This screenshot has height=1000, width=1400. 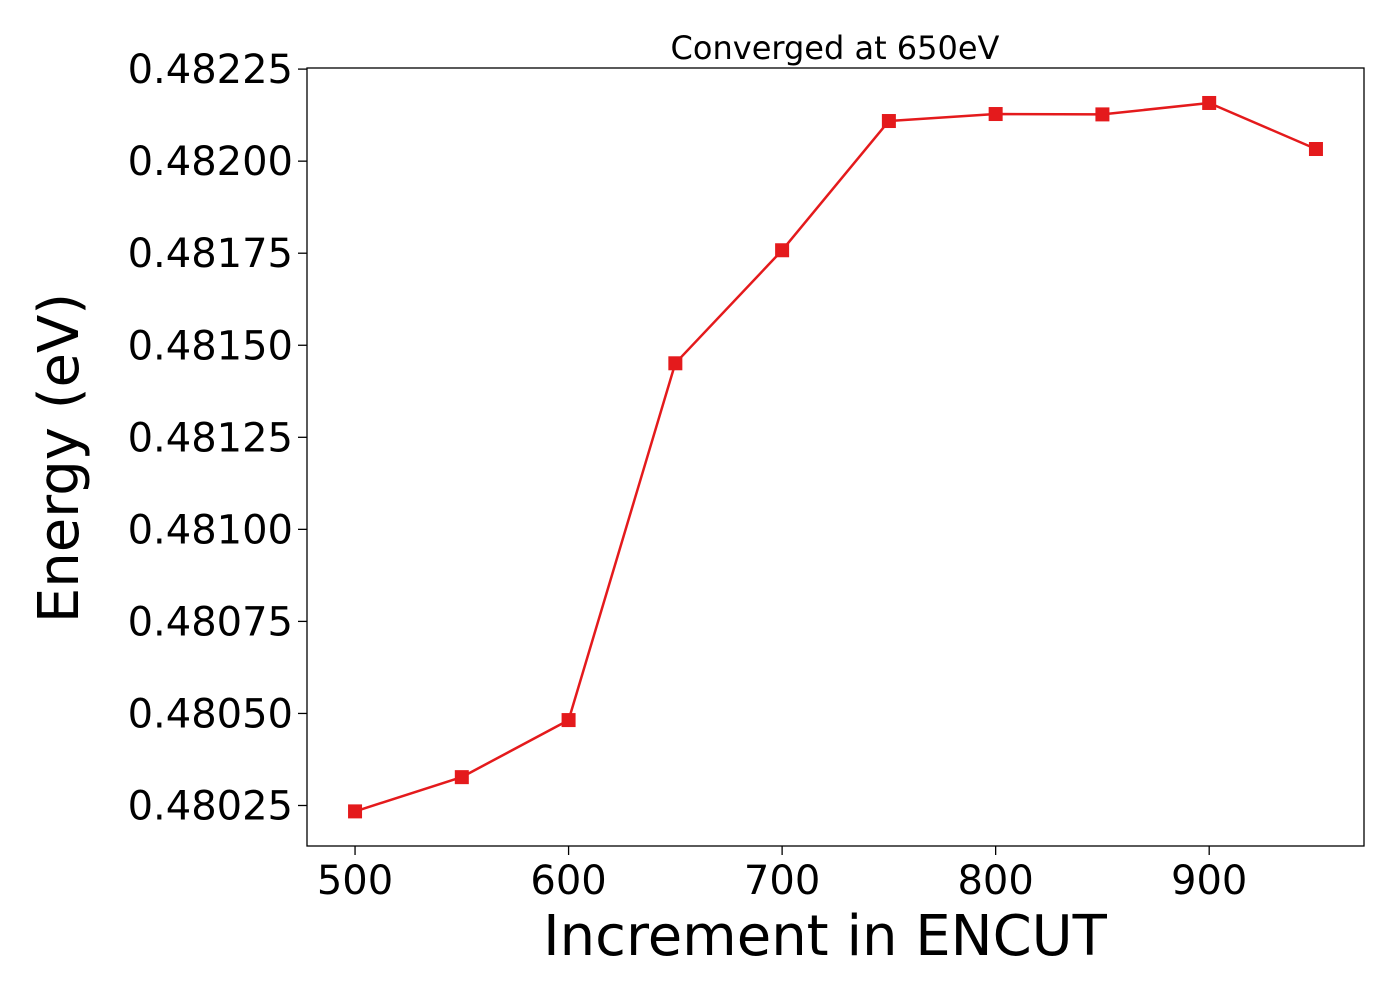 What do you see at coordinates (59, 458) in the screenshot?
I see `y-axis-label: Energy (eV)` at bounding box center [59, 458].